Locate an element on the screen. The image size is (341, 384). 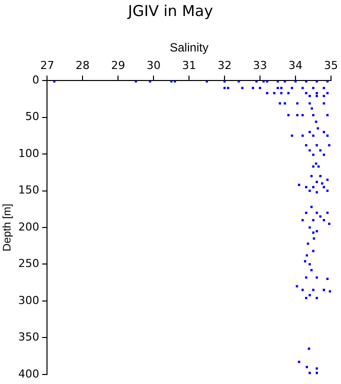
x-tick-label: 31 is located at coordinates (189, 65).